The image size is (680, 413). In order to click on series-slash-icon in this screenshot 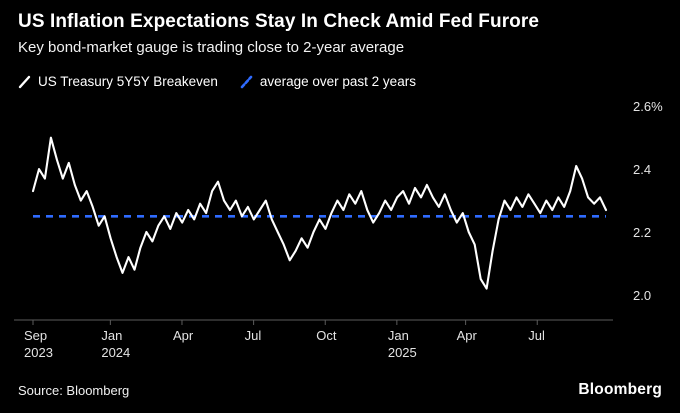, I will do `click(24, 82)`.